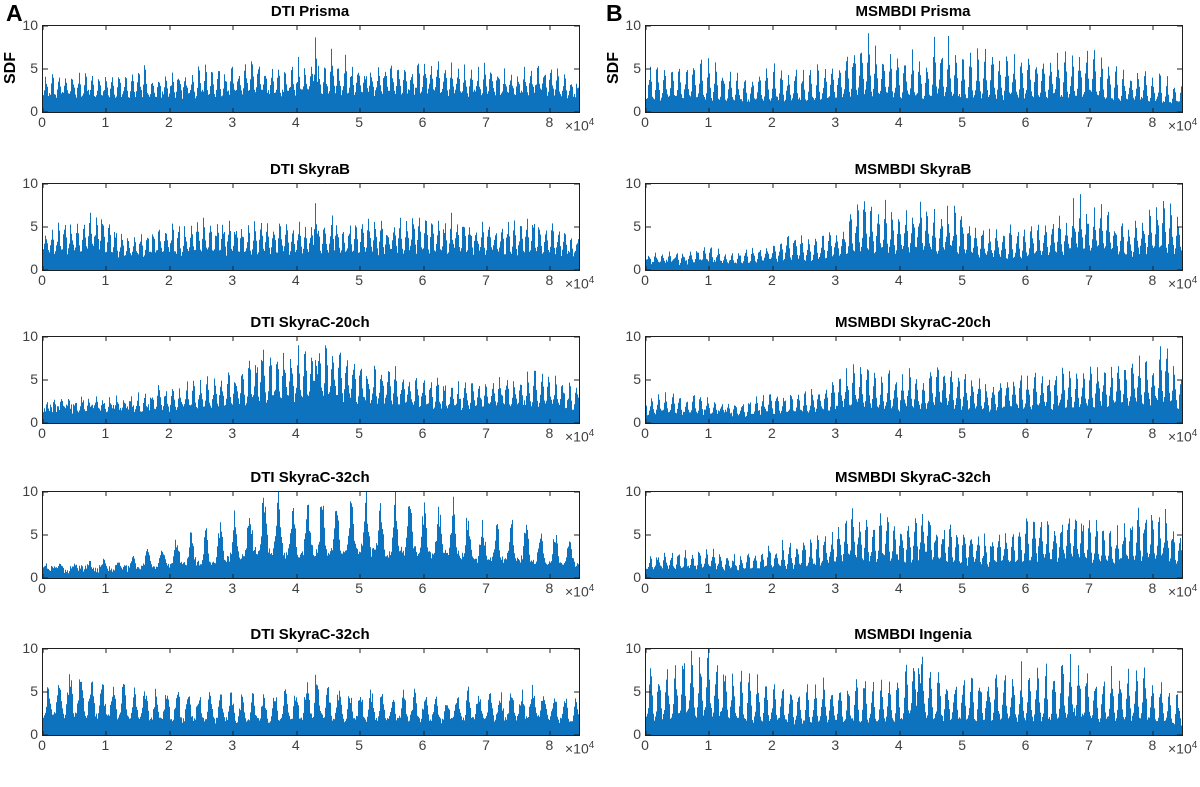 This screenshot has height=787, width=1200. What do you see at coordinates (913, 322) in the screenshot?
I see `subplot-title: MSMBDI SkyraC-20ch` at bounding box center [913, 322].